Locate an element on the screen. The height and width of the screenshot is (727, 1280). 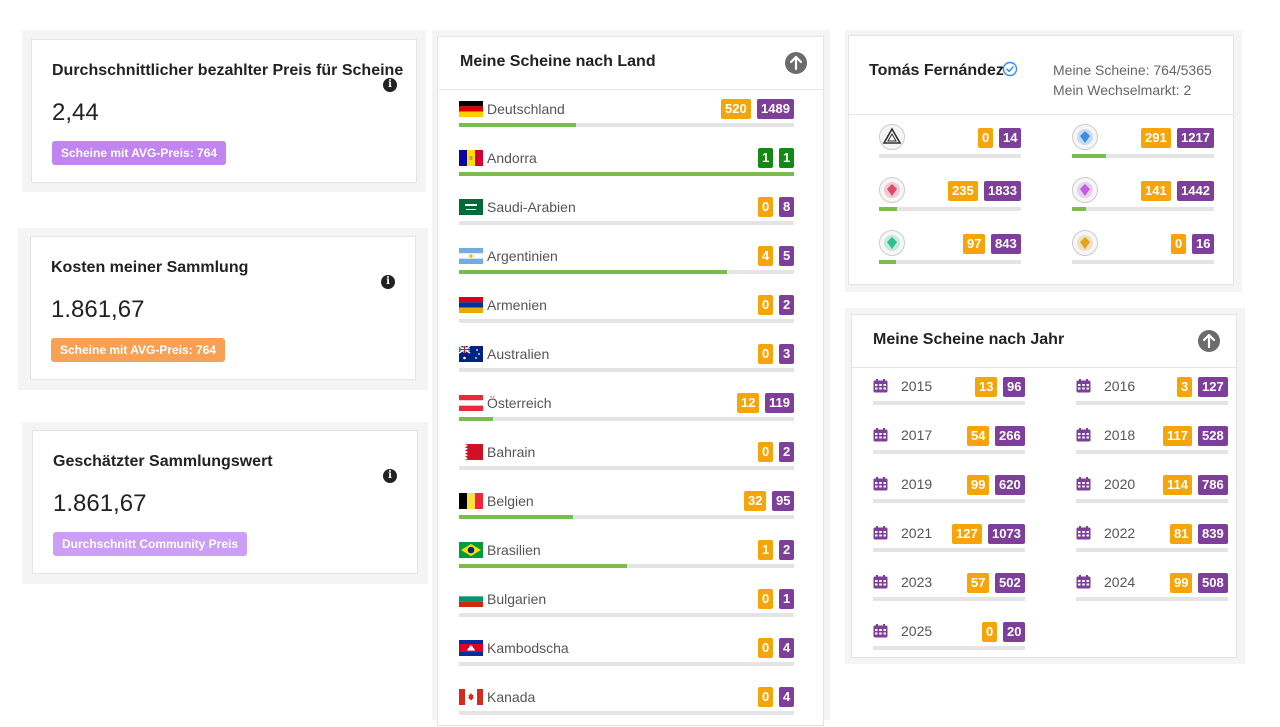
year-row-2023: 2023 502 57 is located at coordinates (949, 593).